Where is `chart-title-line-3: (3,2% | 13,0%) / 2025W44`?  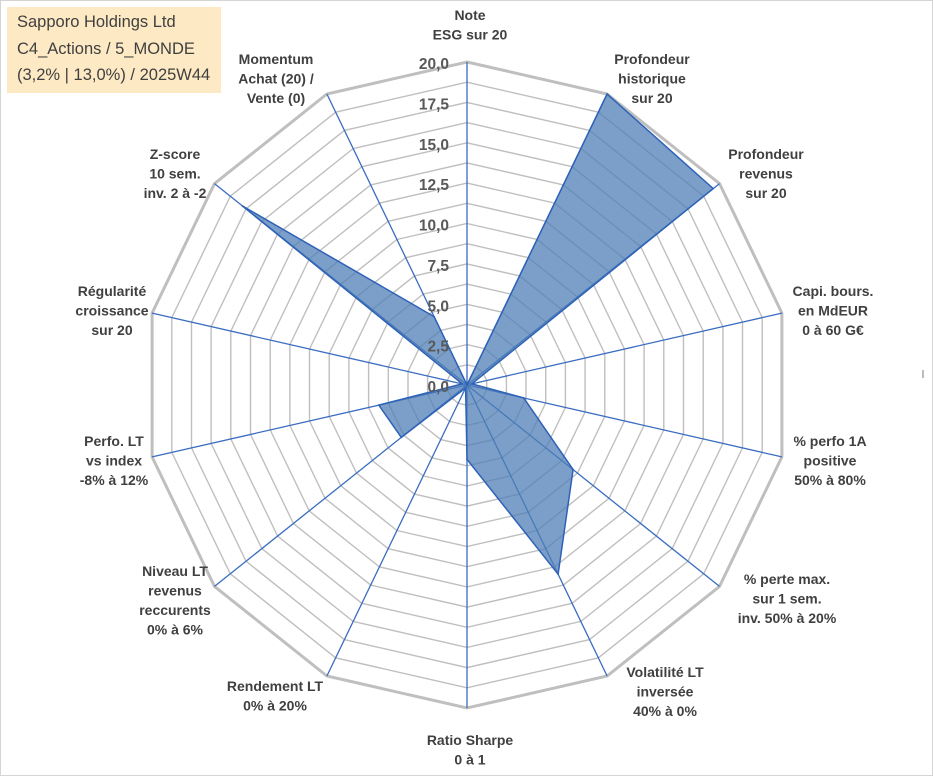 chart-title-line-3: (3,2% | 13,0%) / 2025W44 is located at coordinates (114, 75).